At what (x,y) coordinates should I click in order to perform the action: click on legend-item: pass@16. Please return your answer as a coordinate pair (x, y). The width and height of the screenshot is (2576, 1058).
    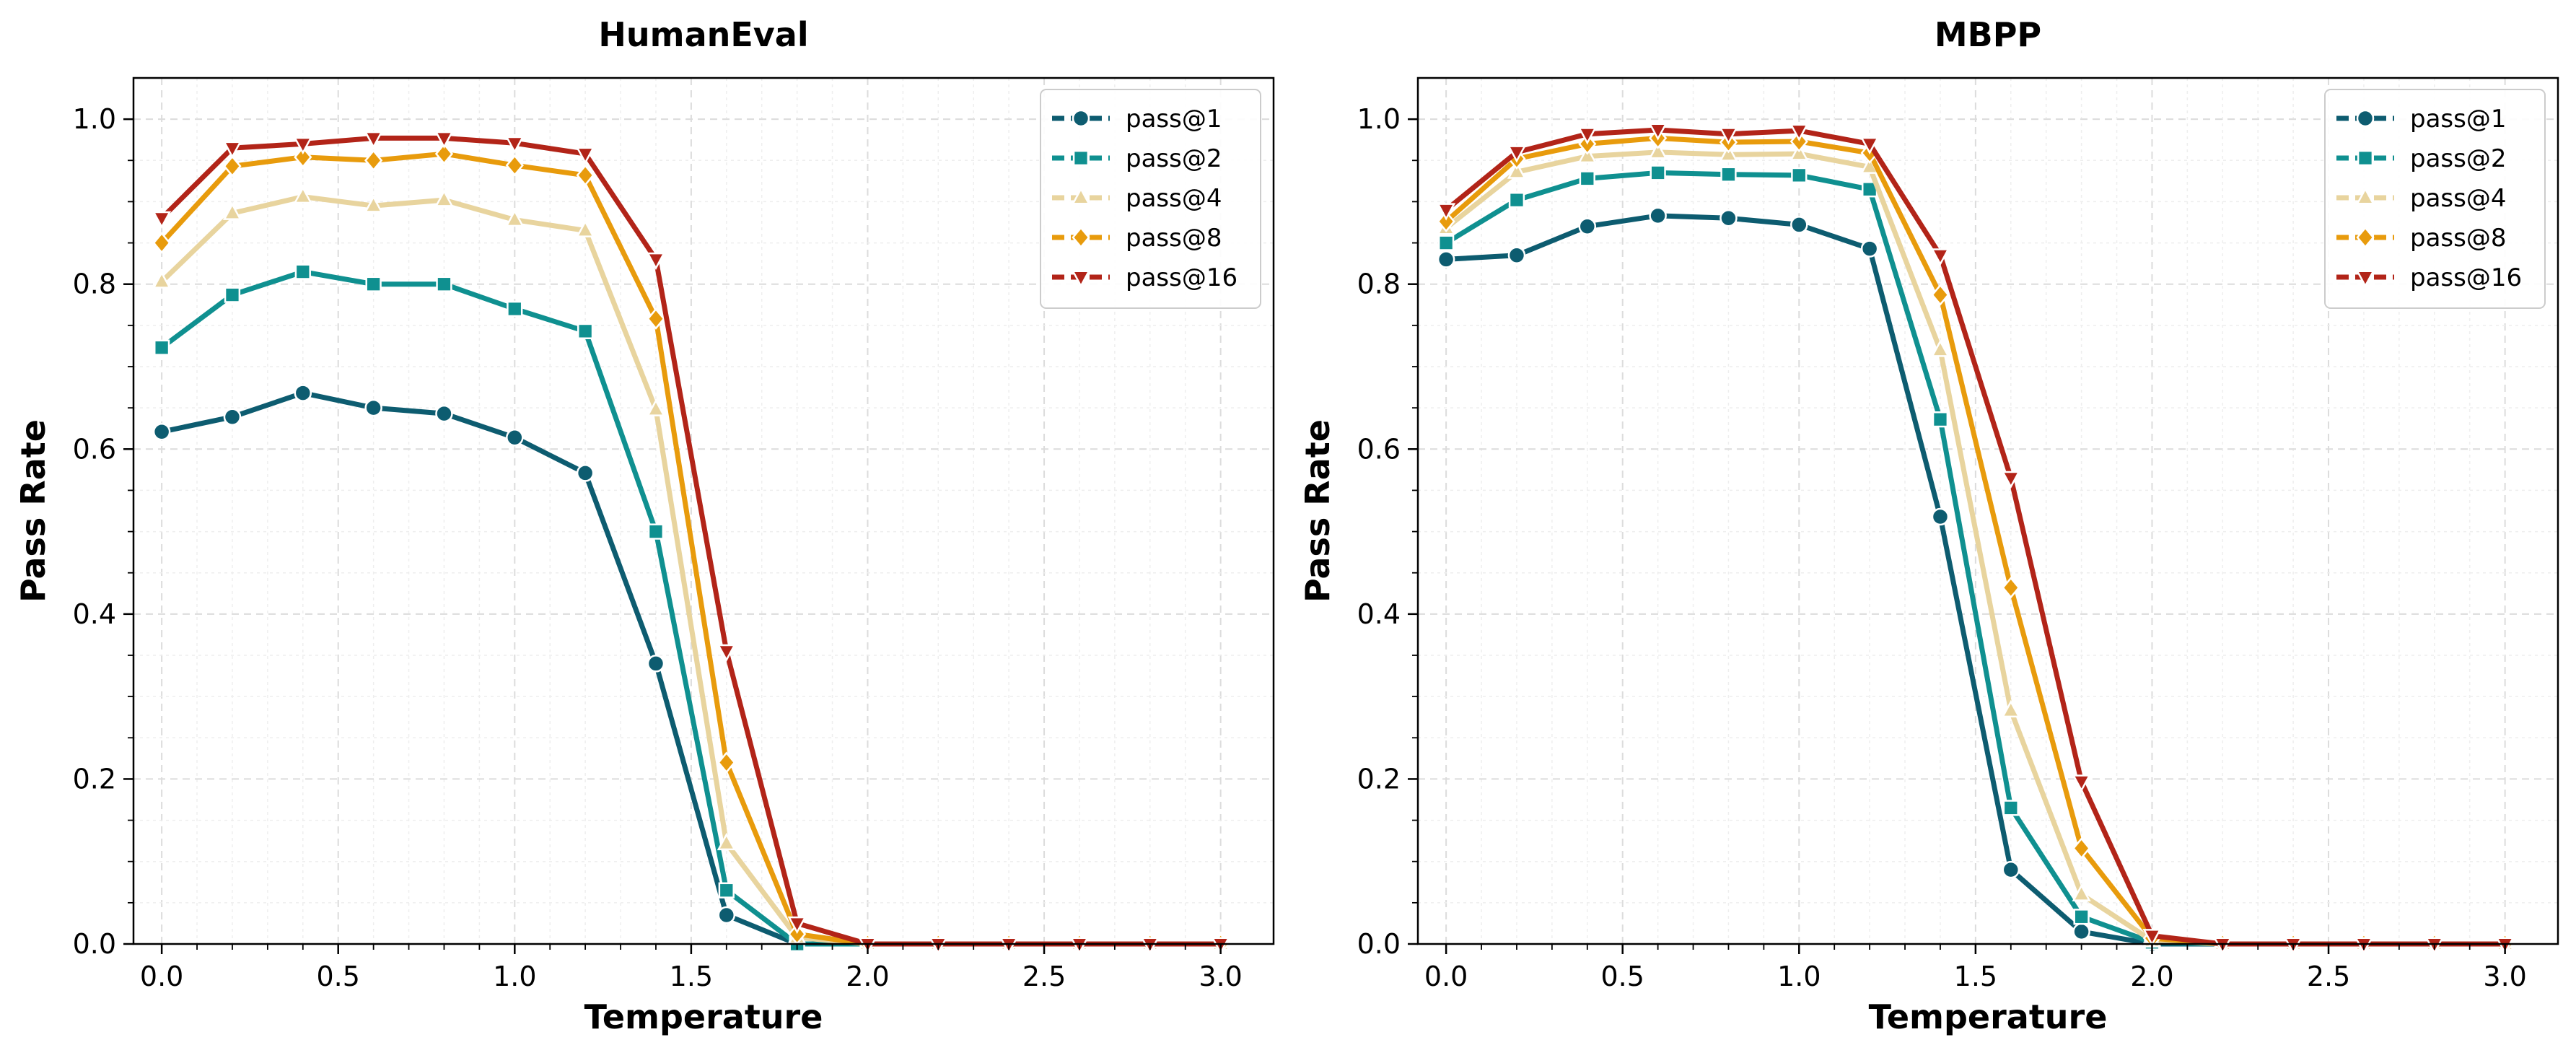
    Looking at the image, I should click on (1144, 277).